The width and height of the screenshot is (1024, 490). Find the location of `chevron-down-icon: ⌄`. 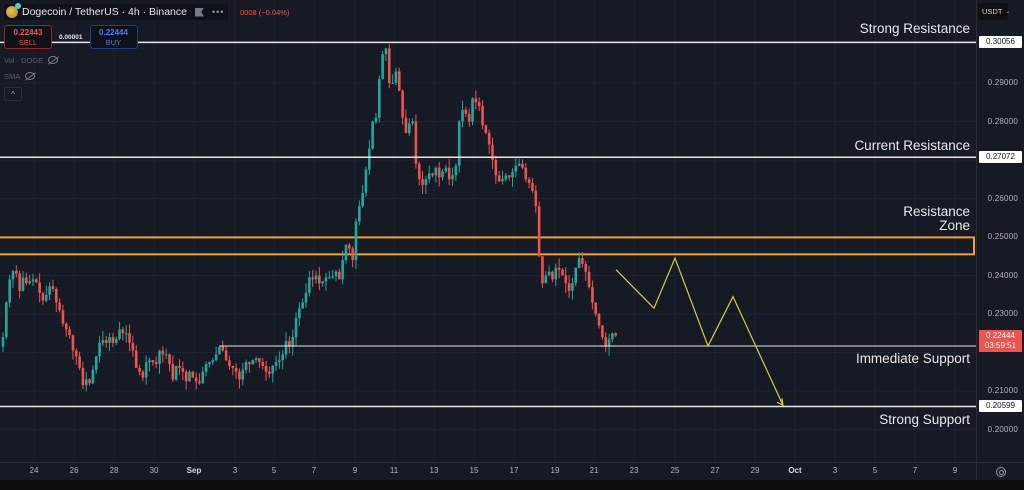

chevron-down-icon: ⌄ is located at coordinates (1008, 12).